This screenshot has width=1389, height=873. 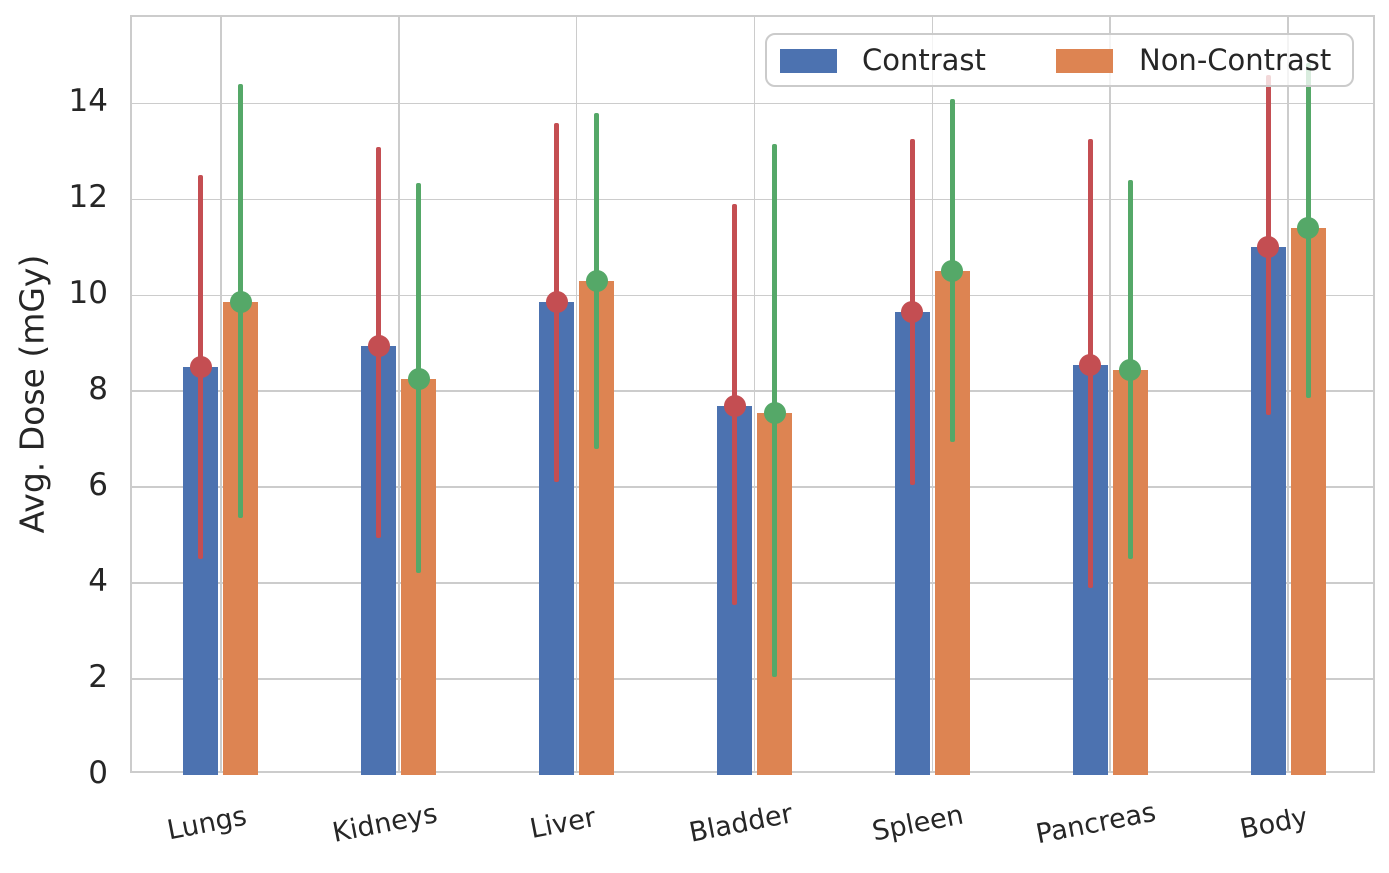 What do you see at coordinates (207, 823) in the screenshot?
I see `x-tick-label: Lungs` at bounding box center [207, 823].